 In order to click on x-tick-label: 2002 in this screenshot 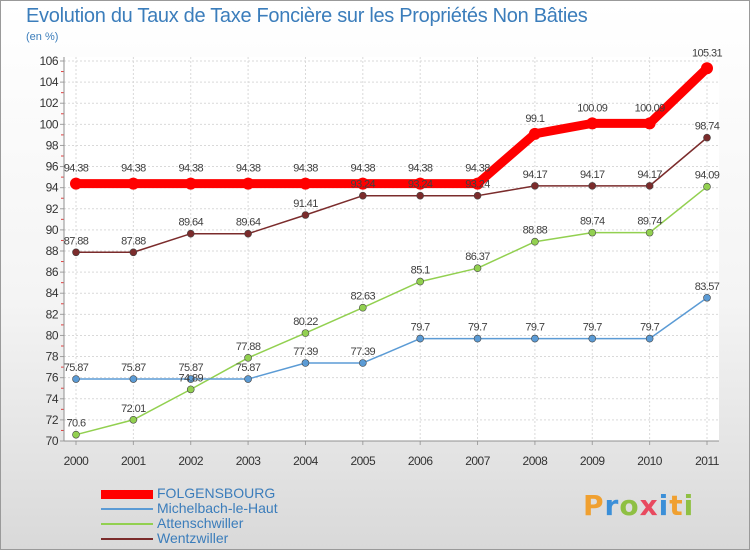, I will do `click(191, 461)`.